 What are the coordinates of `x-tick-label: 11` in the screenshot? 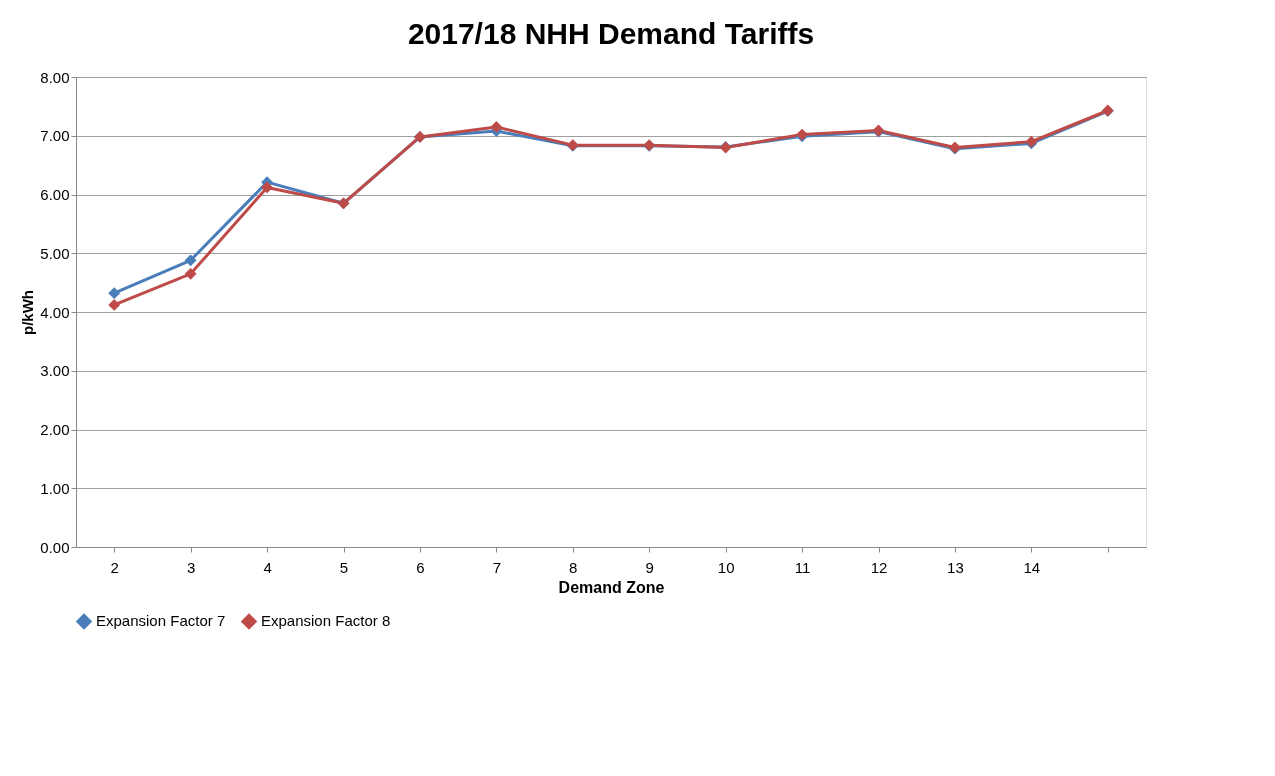 It's located at (802, 567).